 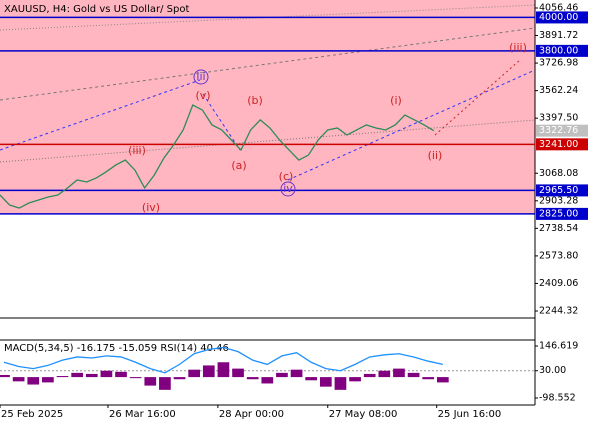 I want to click on wave-label: iv, so click(x=288, y=188).